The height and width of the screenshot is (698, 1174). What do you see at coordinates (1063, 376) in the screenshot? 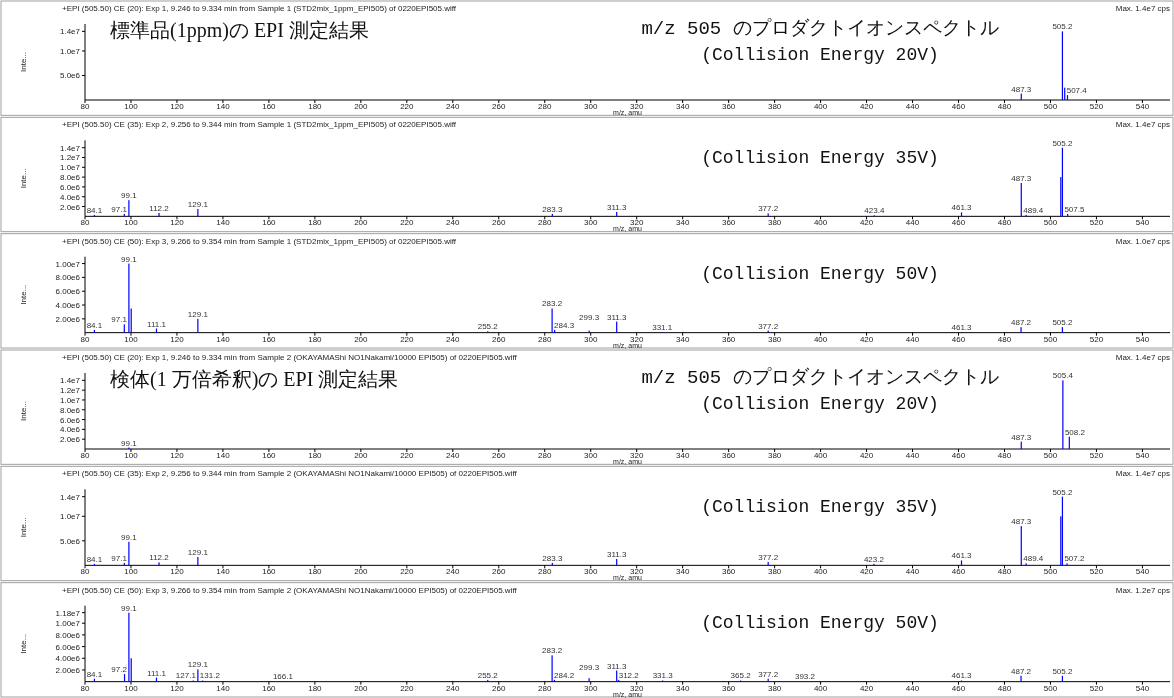
I see `annotation: 505.4` at bounding box center [1063, 376].